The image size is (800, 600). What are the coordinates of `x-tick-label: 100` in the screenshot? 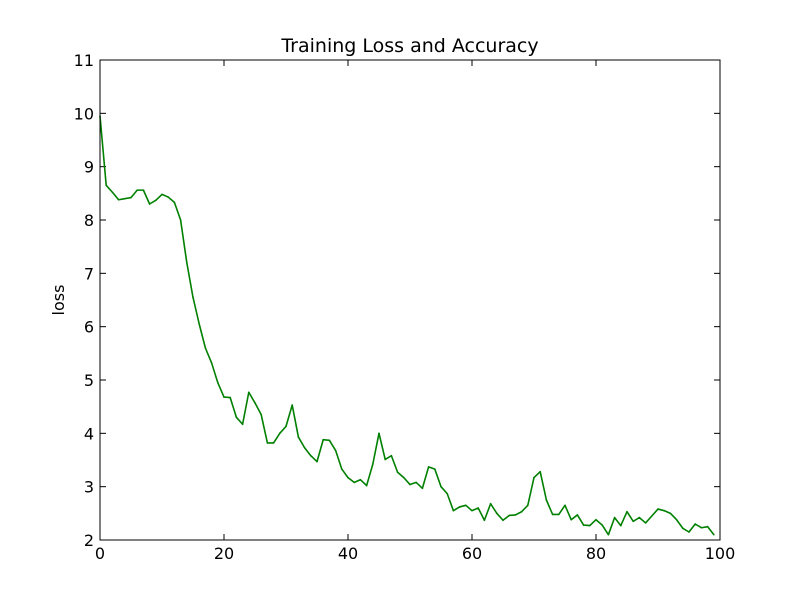 It's located at (720, 553).